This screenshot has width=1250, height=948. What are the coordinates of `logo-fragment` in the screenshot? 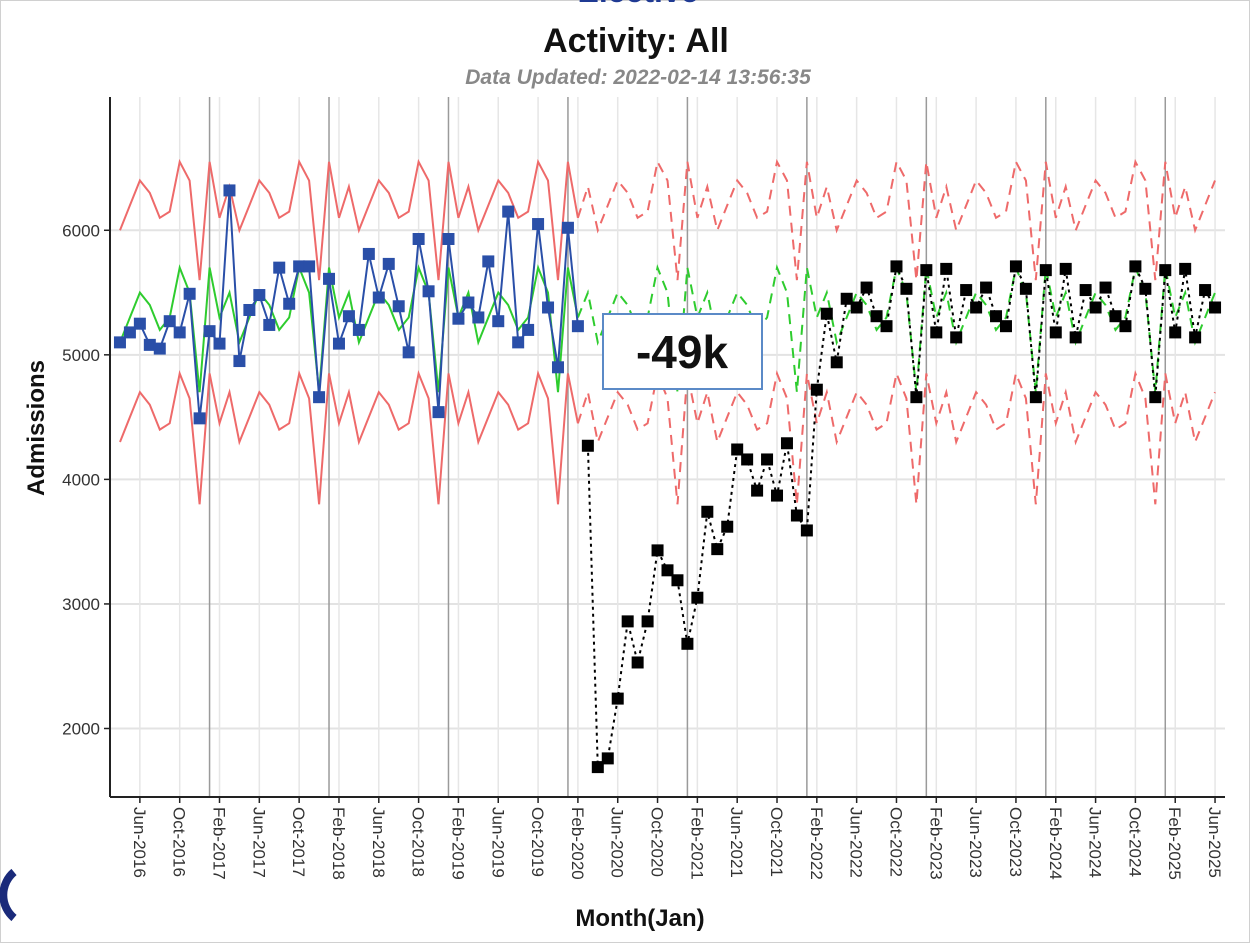 It's located at (8, 895).